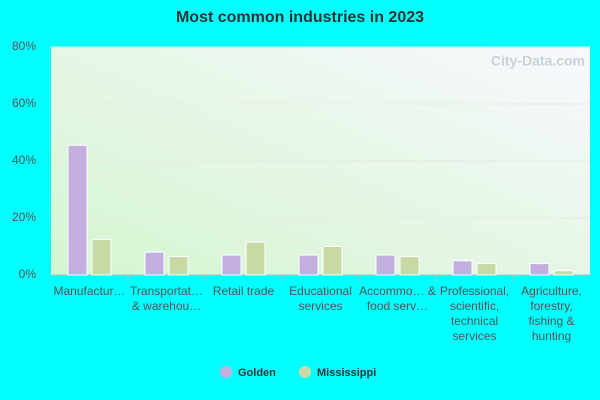 This screenshot has width=600, height=400. Describe the element at coordinates (551, 313) in the screenshot. I see `x-tick-label: Agriculture, forestry, fishing & hunting` at that location.